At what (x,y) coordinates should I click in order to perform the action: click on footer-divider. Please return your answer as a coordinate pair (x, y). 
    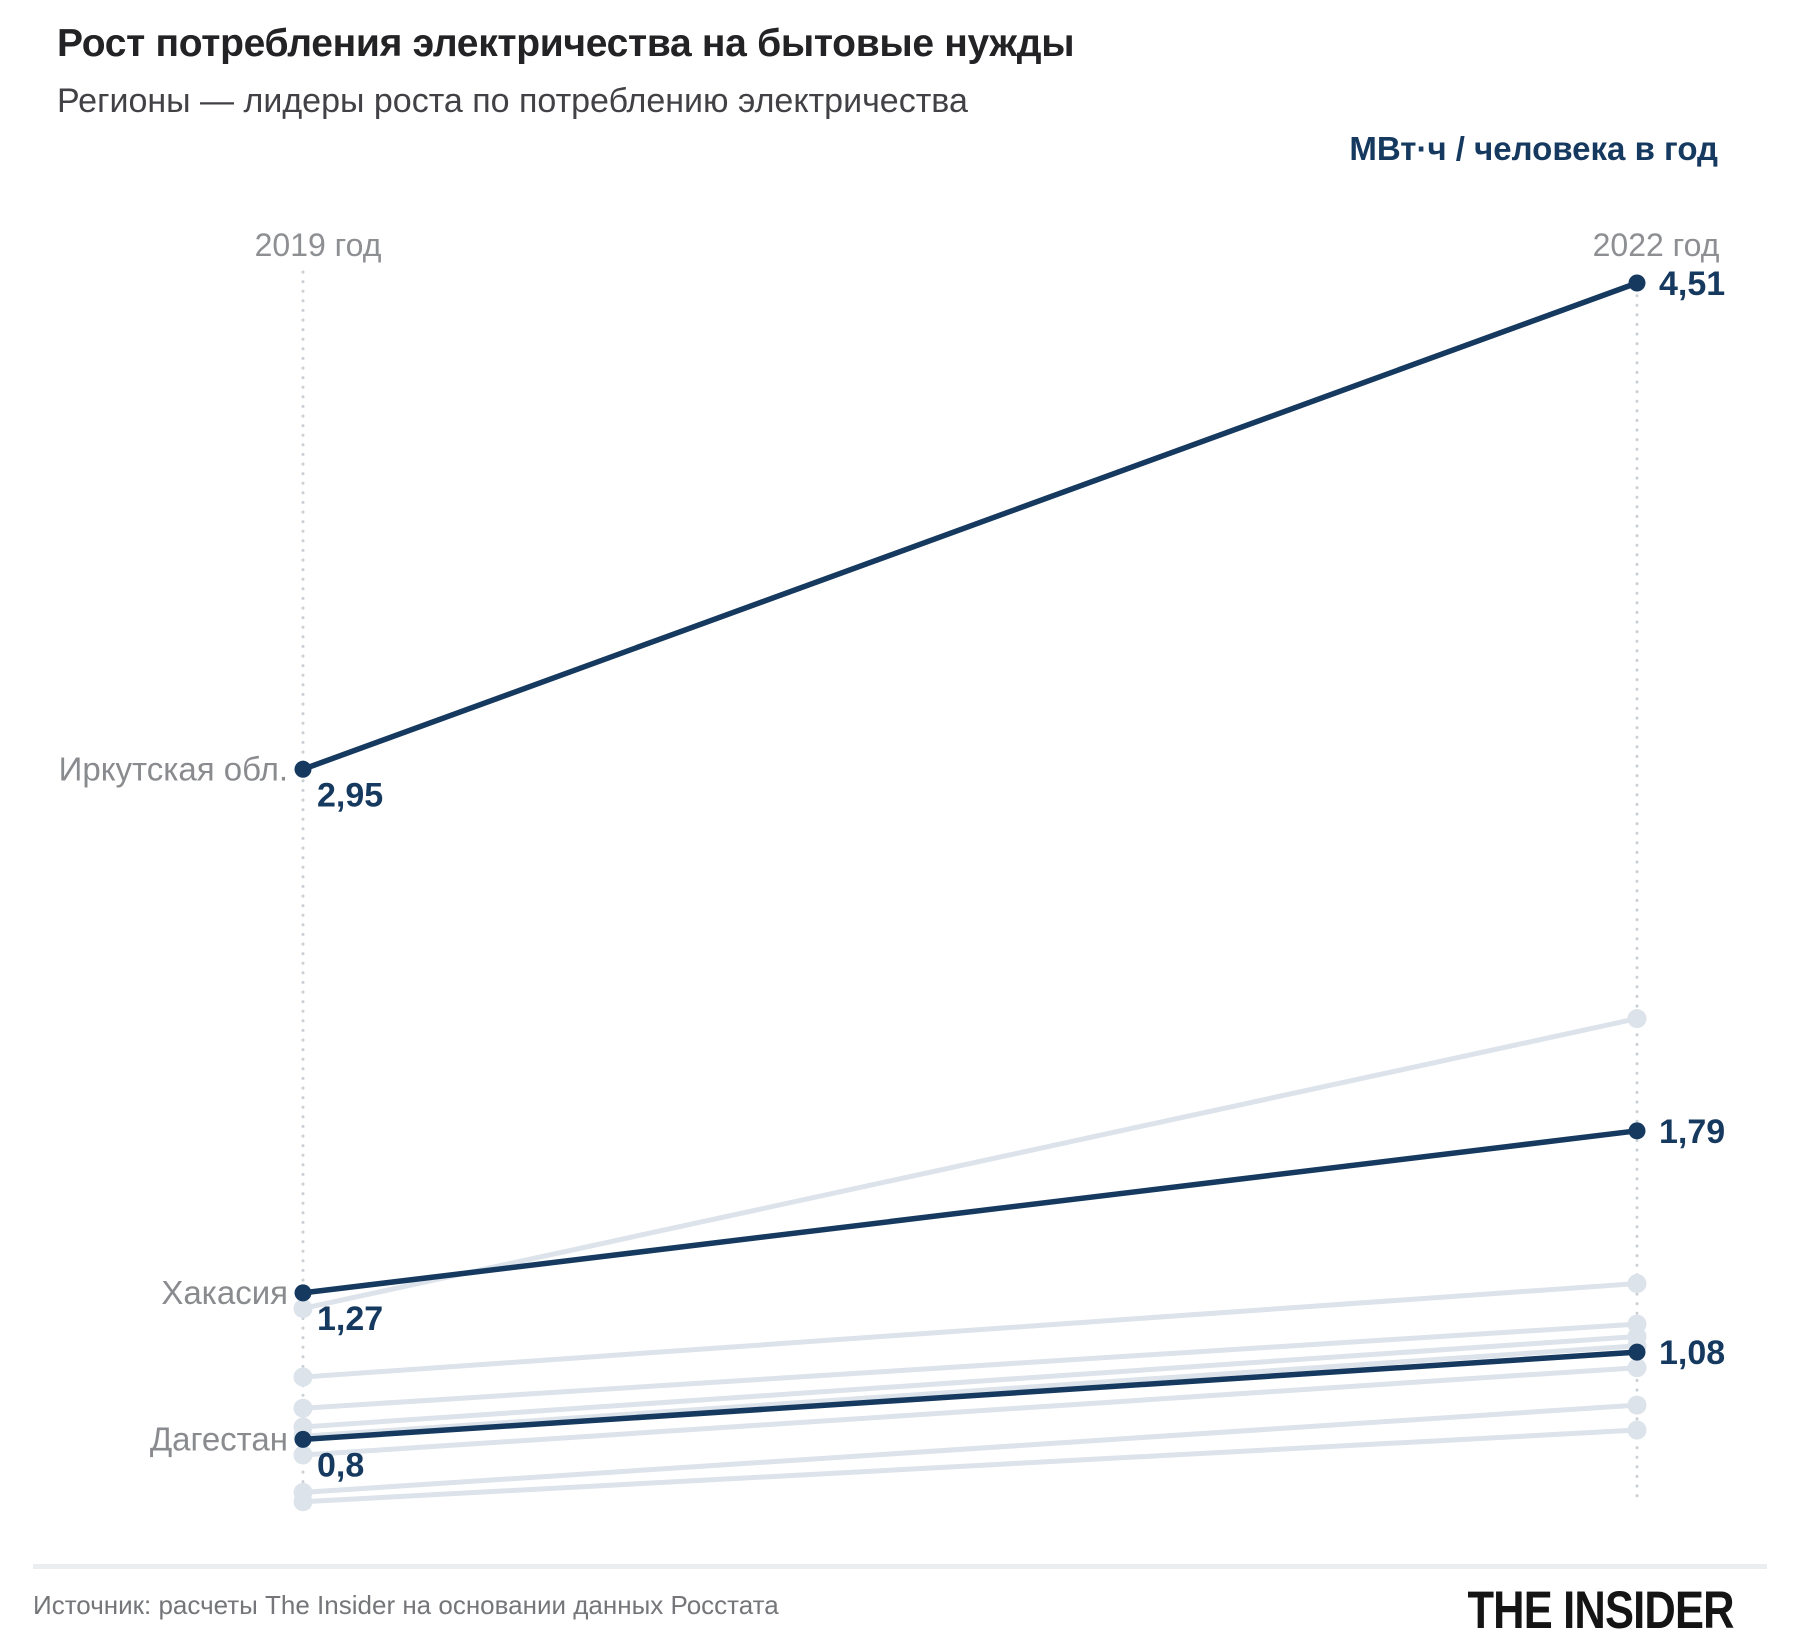
    Looking at the image, I should click on (900, 1566).